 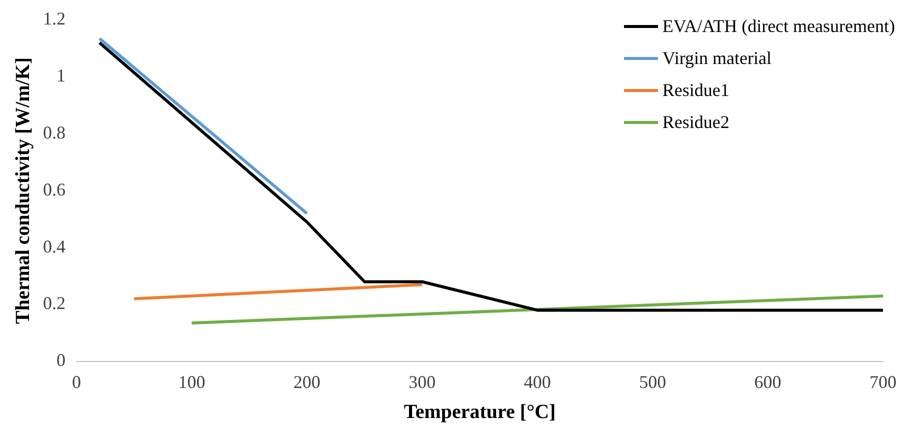 I want to click on y-tick-label: 0, so click(x=61, y=360).